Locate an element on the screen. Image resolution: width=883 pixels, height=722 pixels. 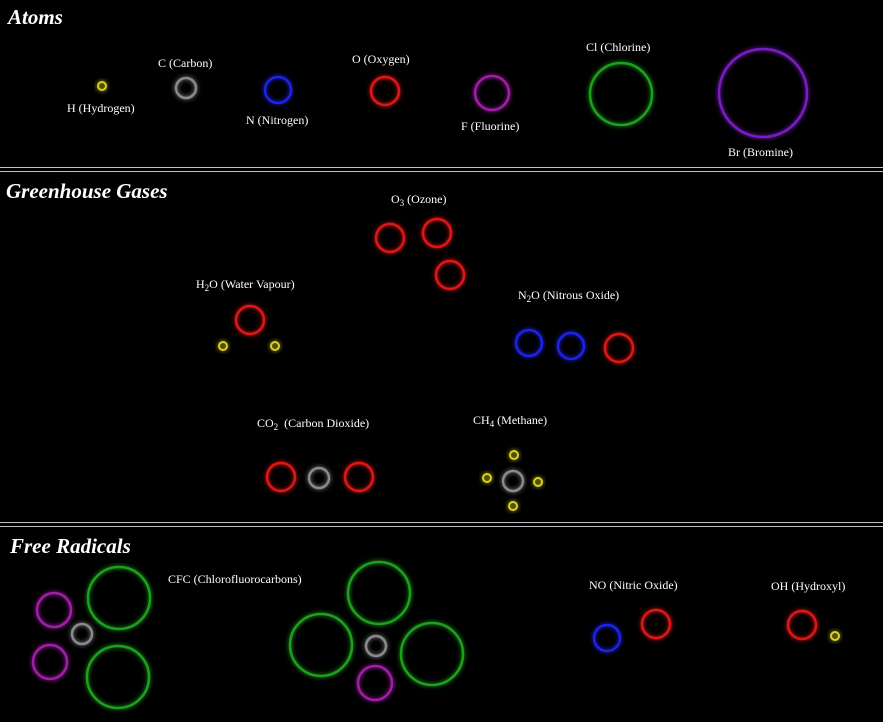
section-title-atoms: Atoms is located at coordinates (35, 17).